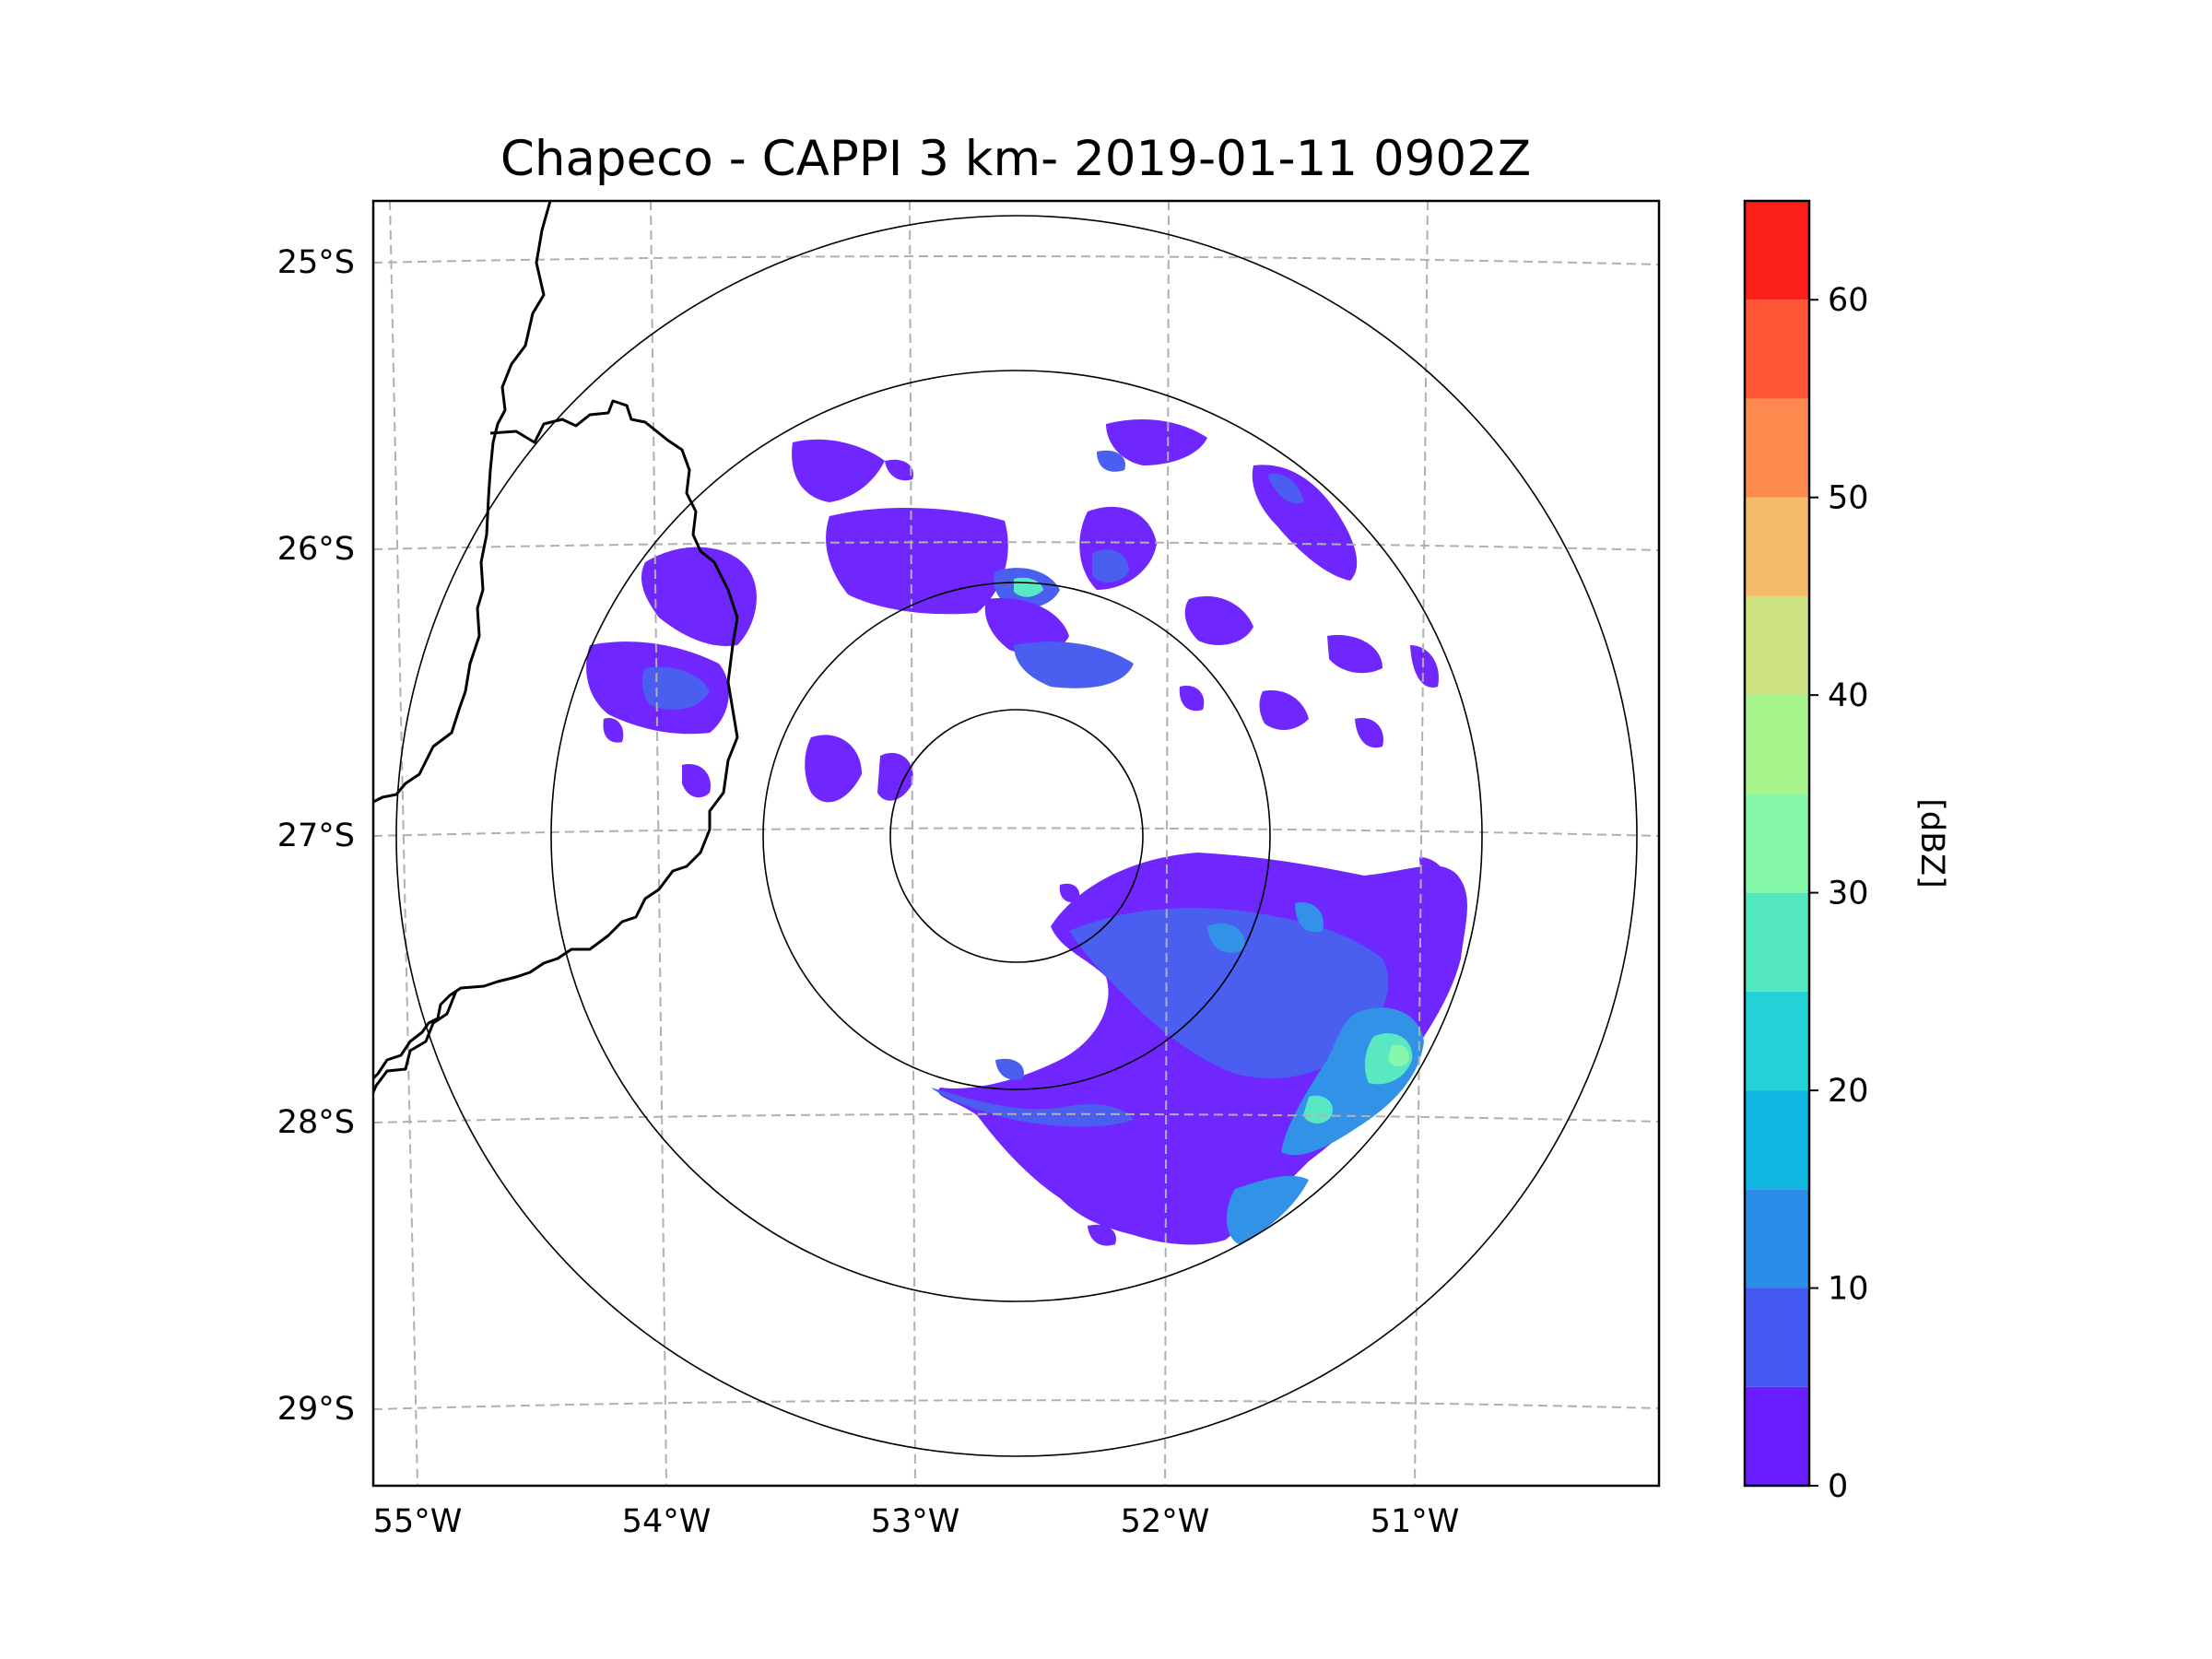 This screenshot has height=1659, width=2212. I want to click on lon-label: 55°W, so click(418, 1521).